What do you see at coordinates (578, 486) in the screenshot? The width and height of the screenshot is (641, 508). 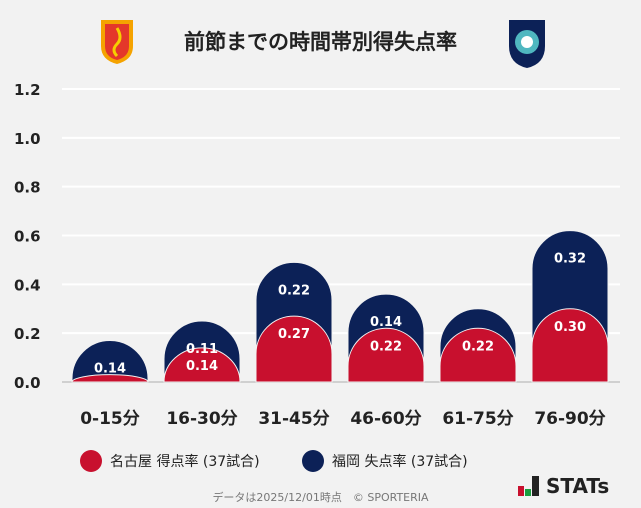 I see `stats-brand-text: STATs` at bounding box center [578, 486].